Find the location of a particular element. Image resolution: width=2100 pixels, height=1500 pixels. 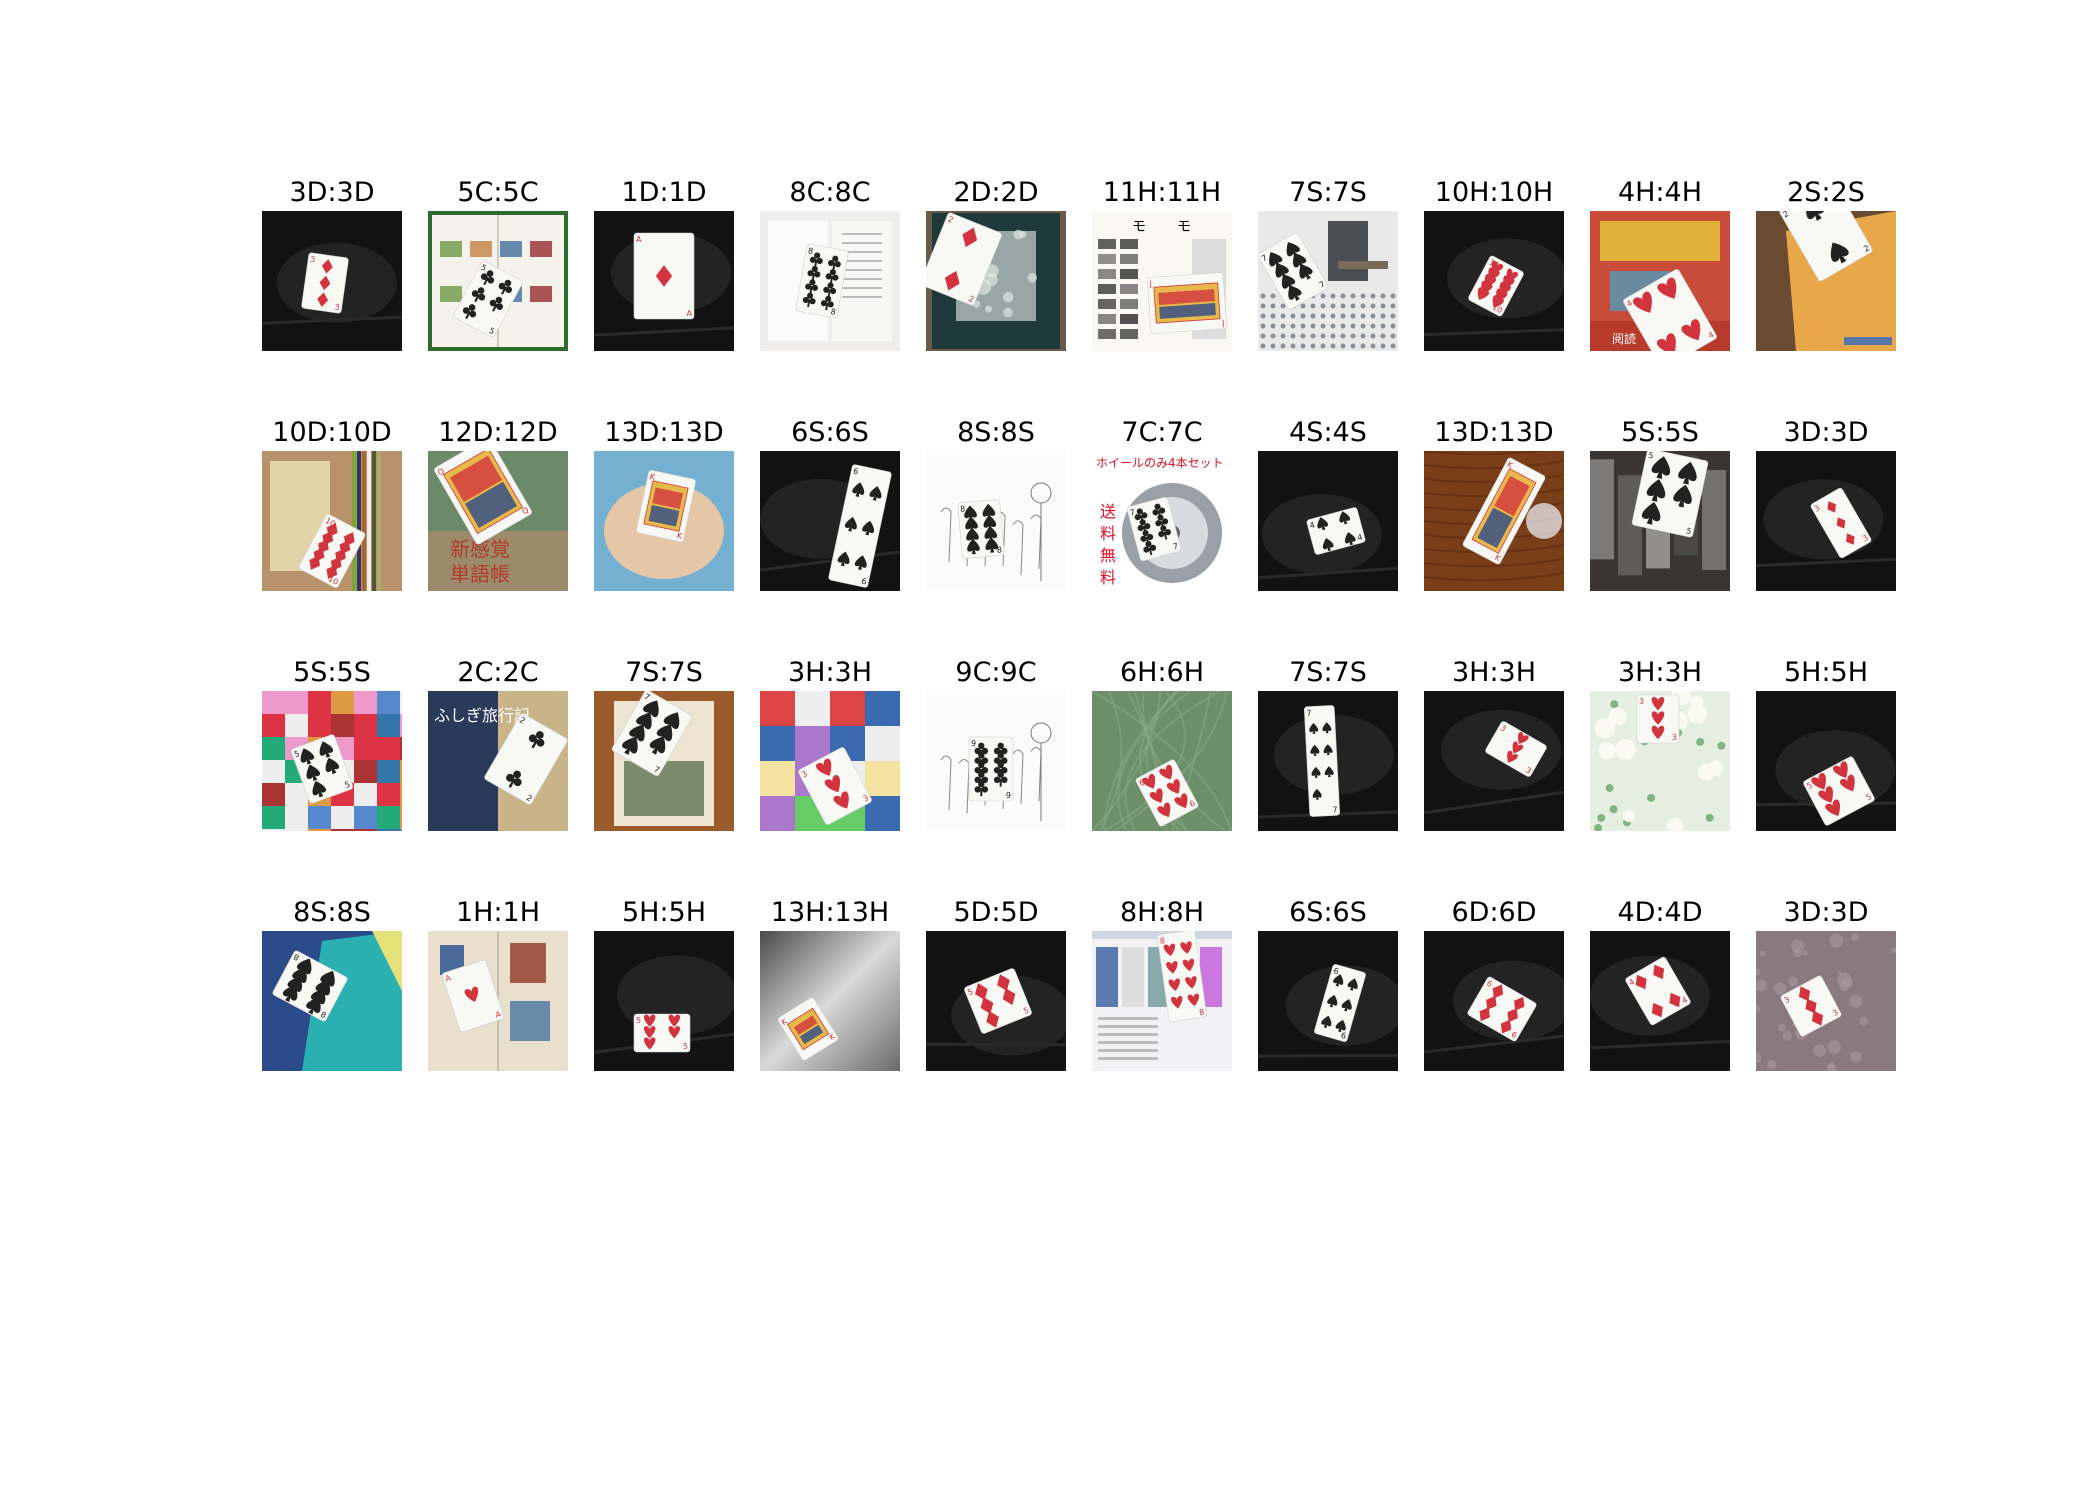

cell-caption: 1D:1D is located at coordinates (664, 192).